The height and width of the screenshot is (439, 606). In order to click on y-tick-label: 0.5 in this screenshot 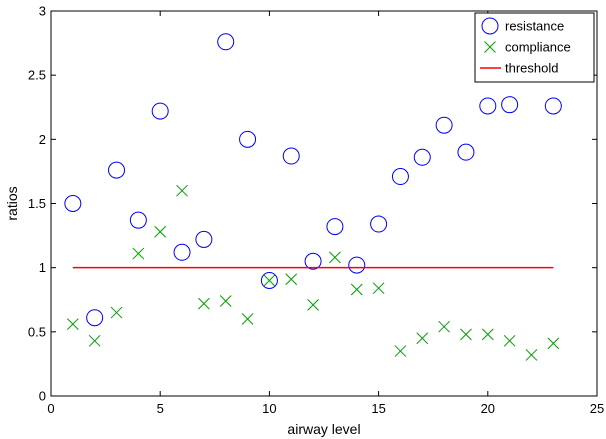, I will do `click(37, 331)`.